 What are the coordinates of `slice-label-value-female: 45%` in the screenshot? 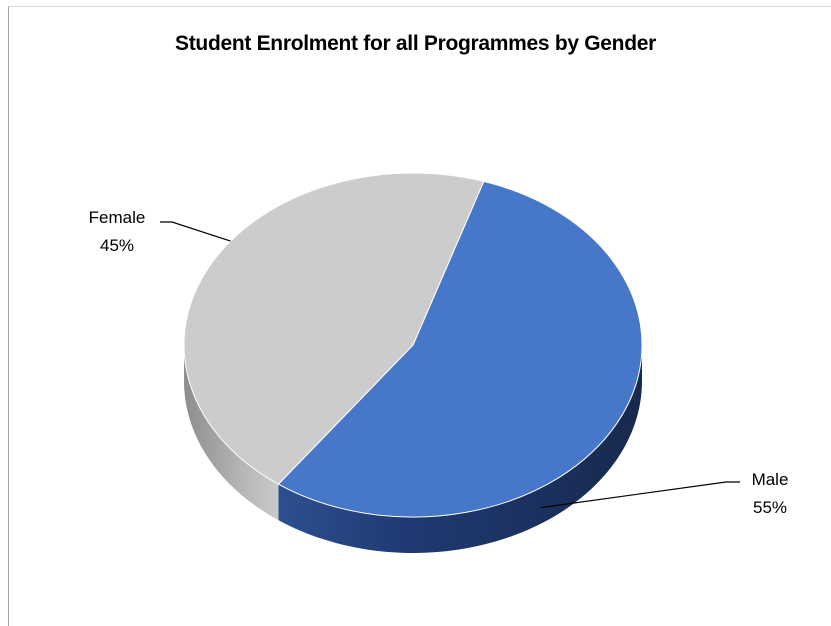 It's located at (117, 245).